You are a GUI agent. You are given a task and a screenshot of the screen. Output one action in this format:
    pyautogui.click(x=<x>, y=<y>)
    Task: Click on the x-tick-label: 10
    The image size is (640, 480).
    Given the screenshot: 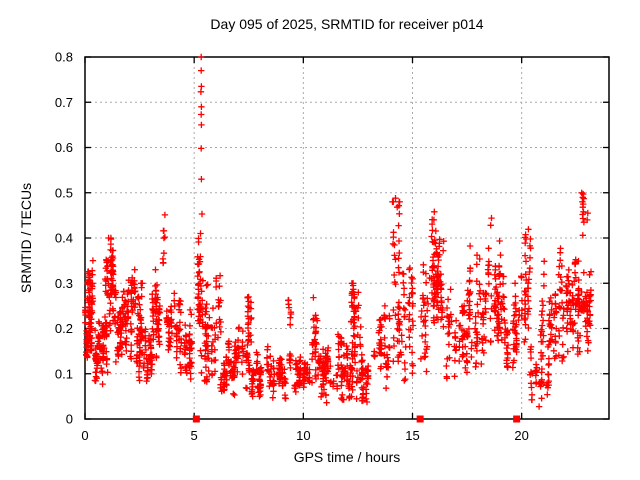 What is the action you would take?
    pyautogui.click(x=303, y=435)
    